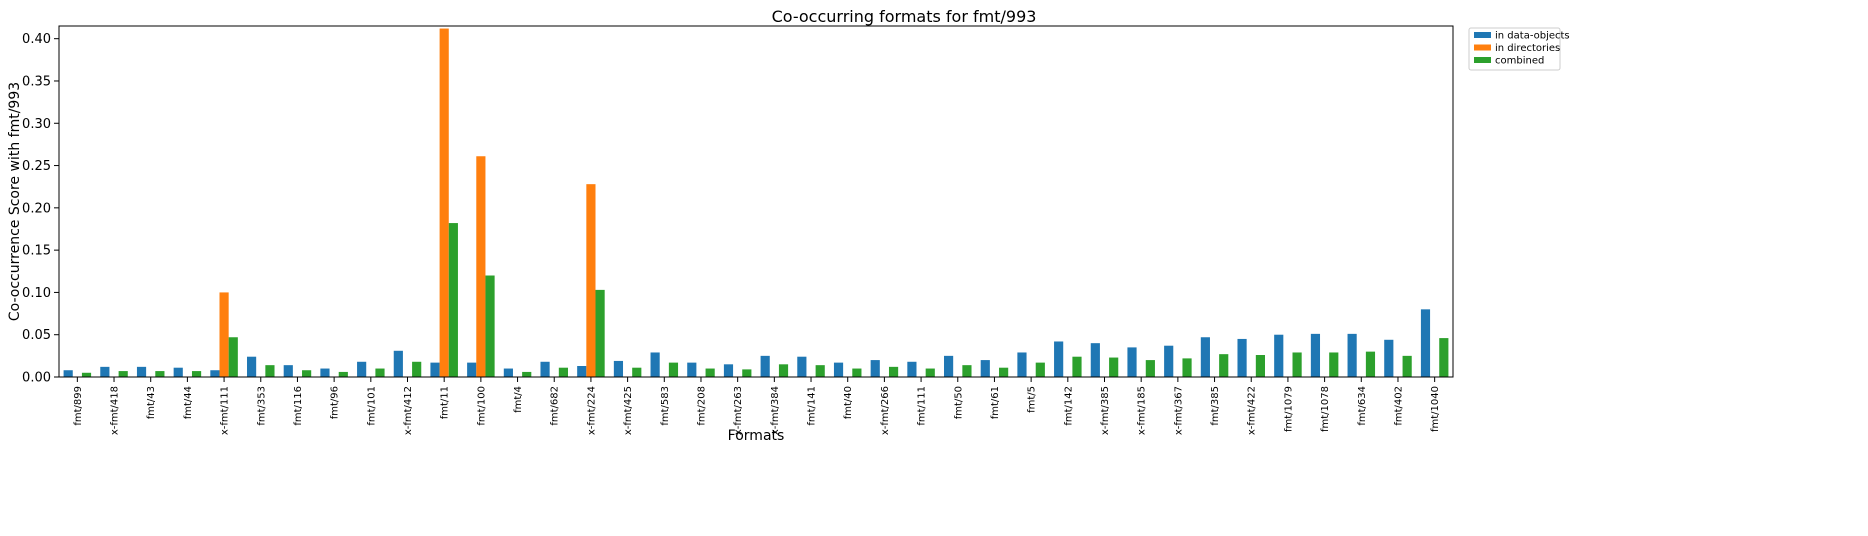 This screenshot has width=1868, height=536. I want to click on bar-in-data-objects-fmt/40, so click(838, 369).